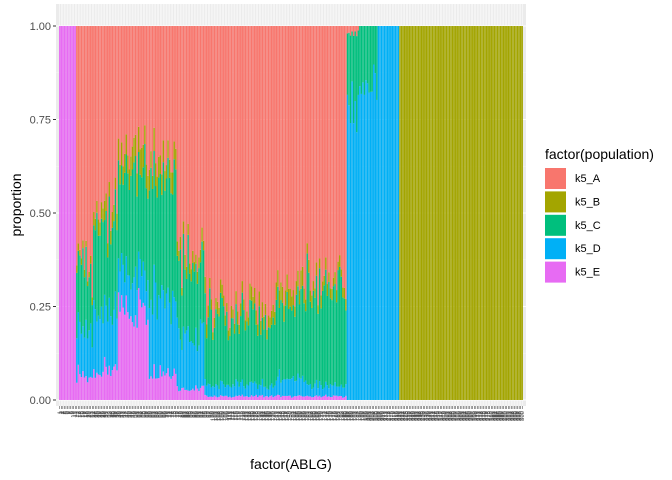 The image size is (672, 480). I want to click on x-tick-label: 47, so click(132, 413).